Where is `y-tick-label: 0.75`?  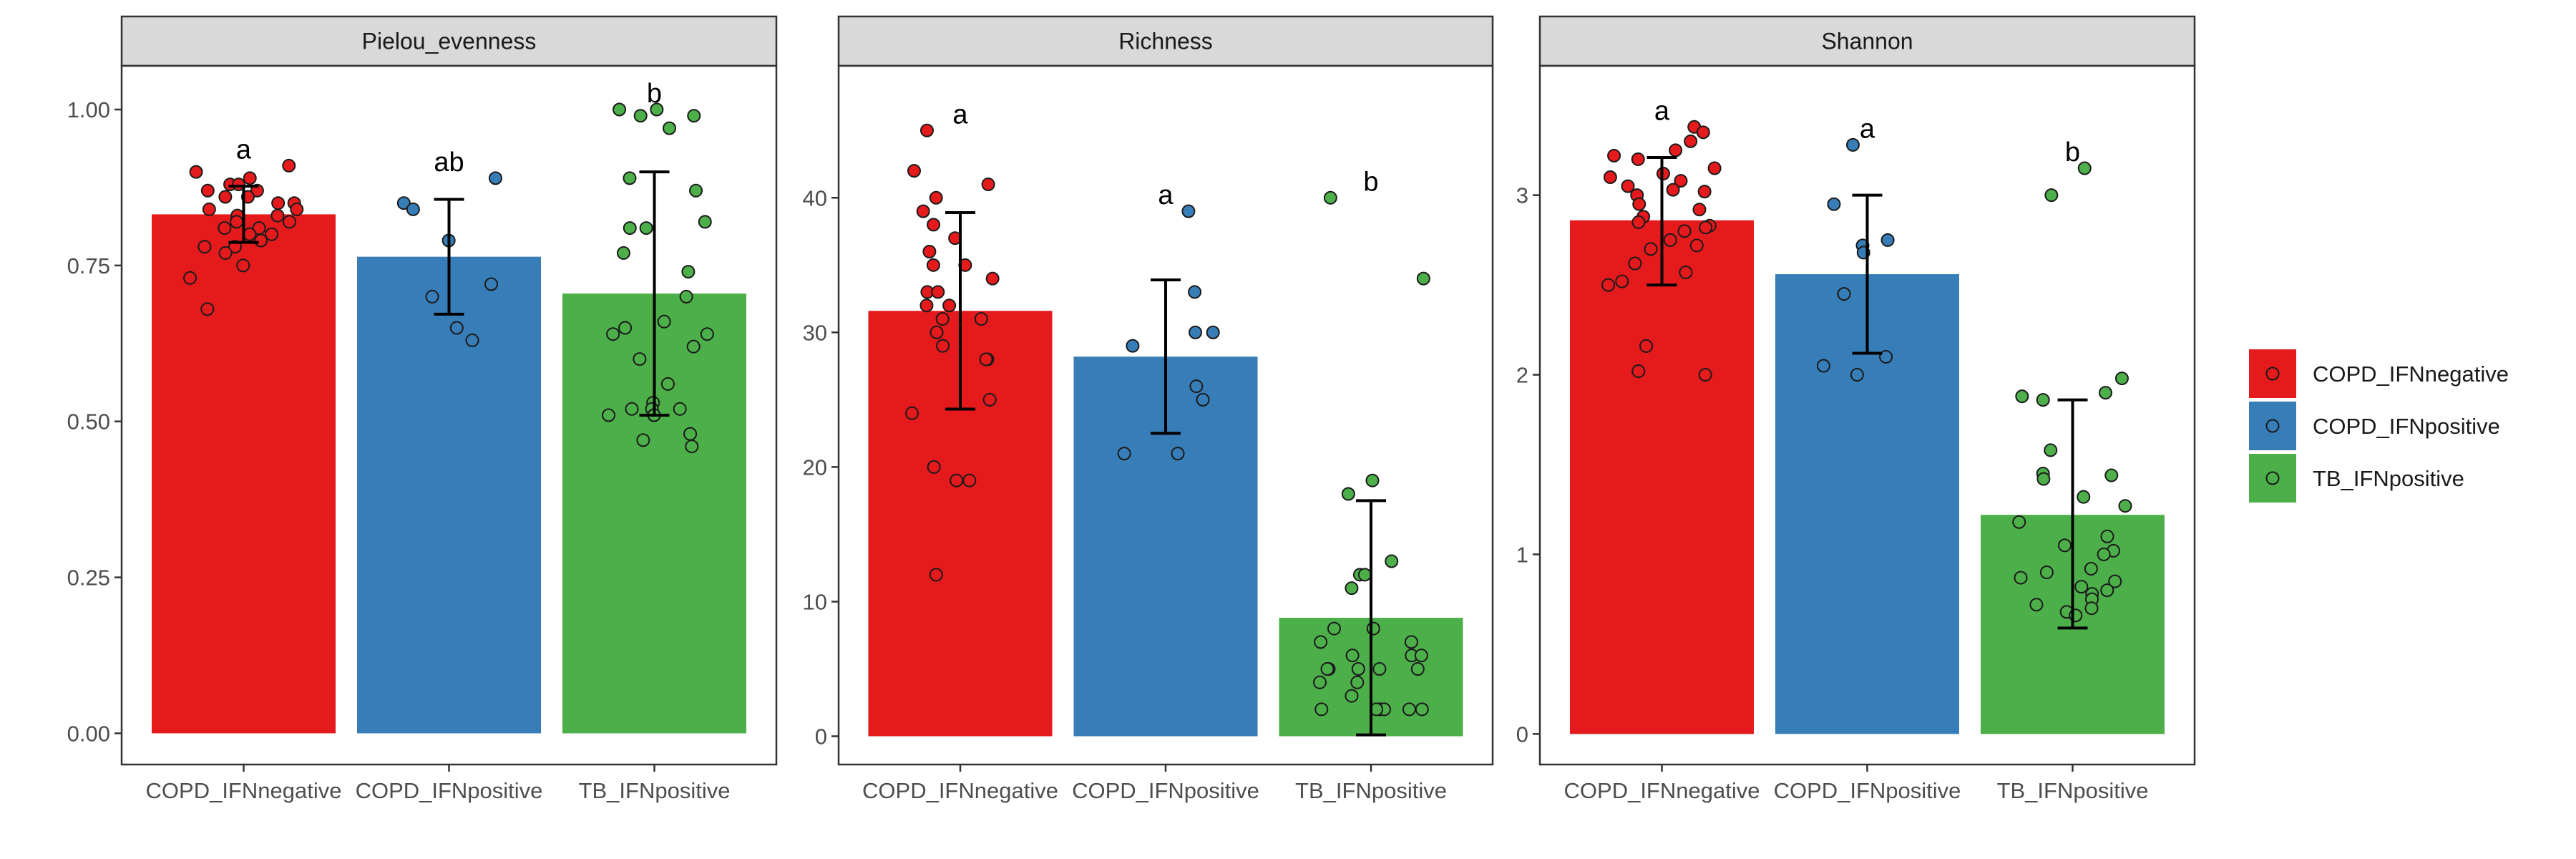 y-tick-label: 0.75 is located at coordinates (88, 265).